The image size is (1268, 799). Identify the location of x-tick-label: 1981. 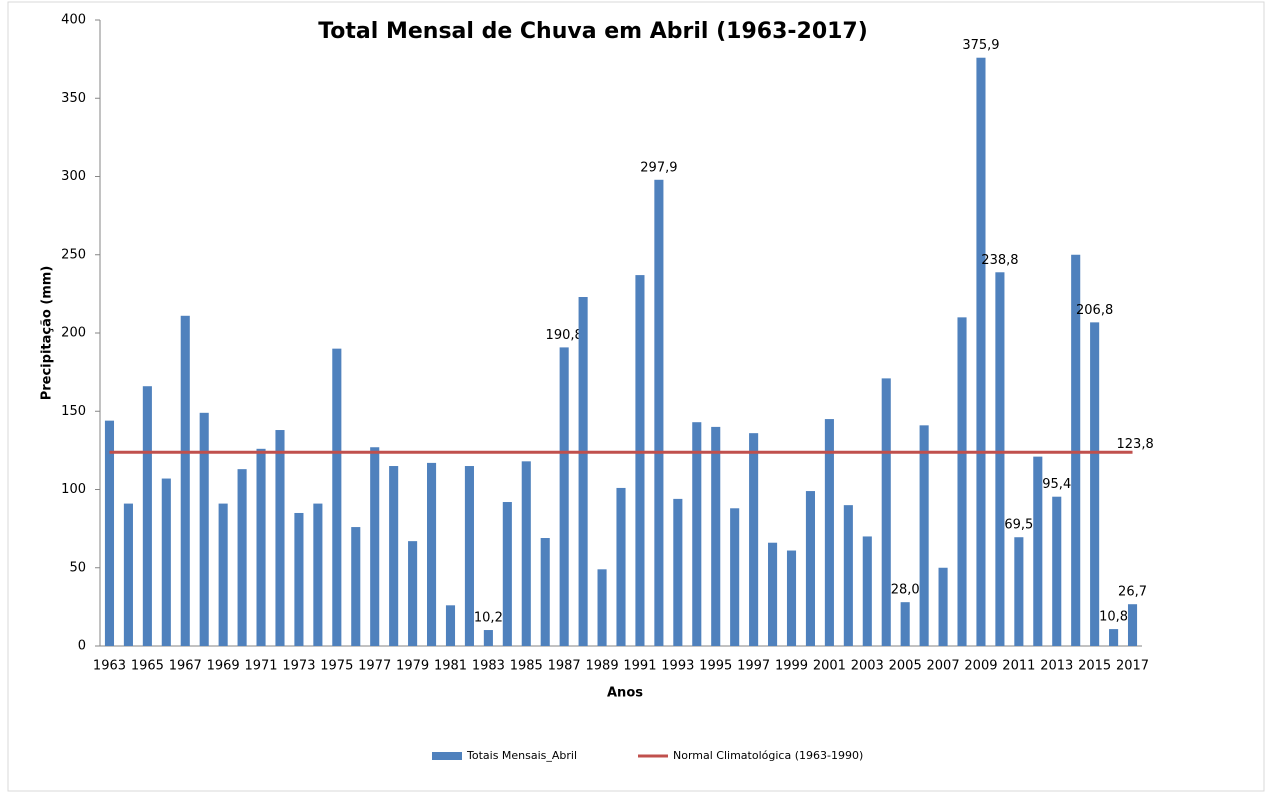
(450, 666).